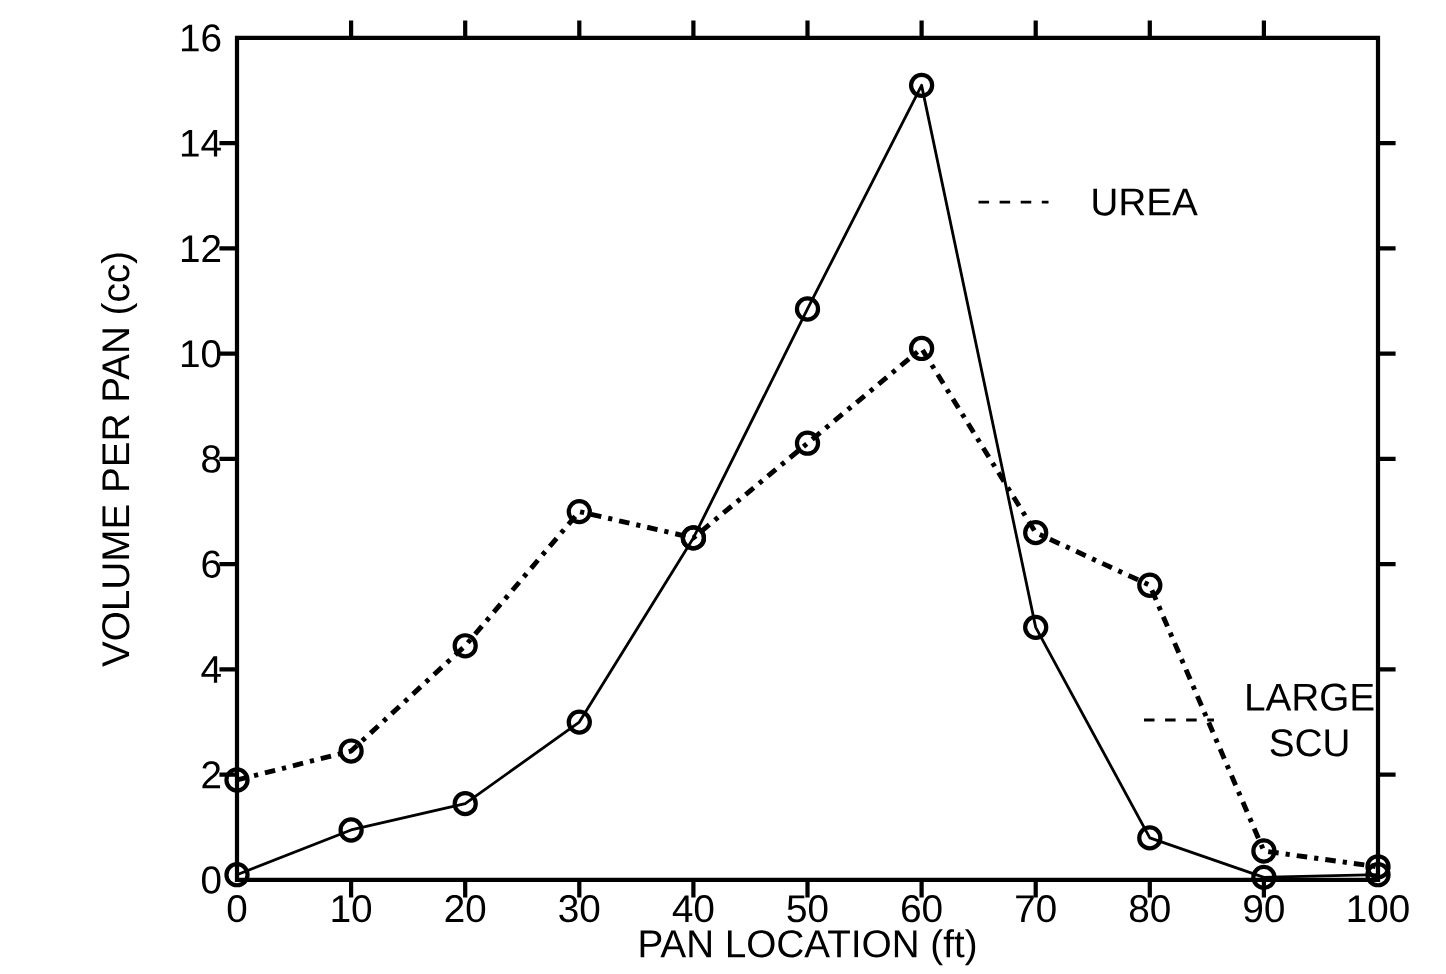 The height and width of the screenshot is (974, 1446). What do you see at coordinates (1264, 909) in the screenshot?
I see `x-tick-label: 90` at bounding box center [1264, 909].